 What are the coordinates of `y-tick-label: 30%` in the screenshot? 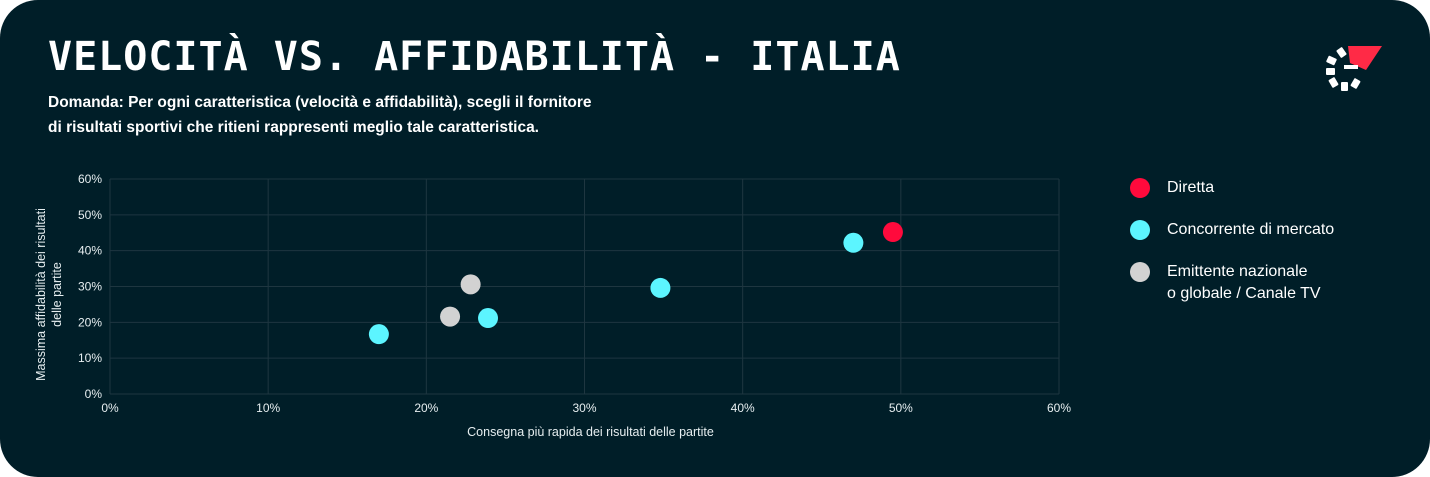 It's located at (90, 287).